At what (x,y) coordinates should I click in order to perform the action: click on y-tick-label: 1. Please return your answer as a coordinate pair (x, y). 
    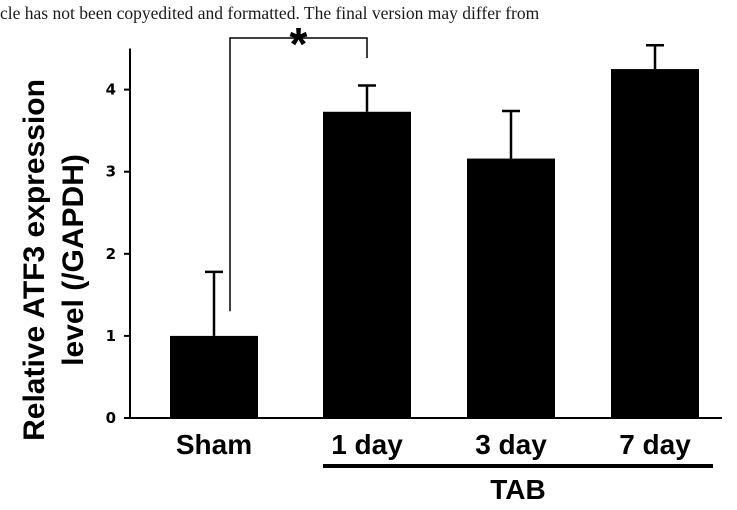
    Looking at the image, I should click on (111, 336).